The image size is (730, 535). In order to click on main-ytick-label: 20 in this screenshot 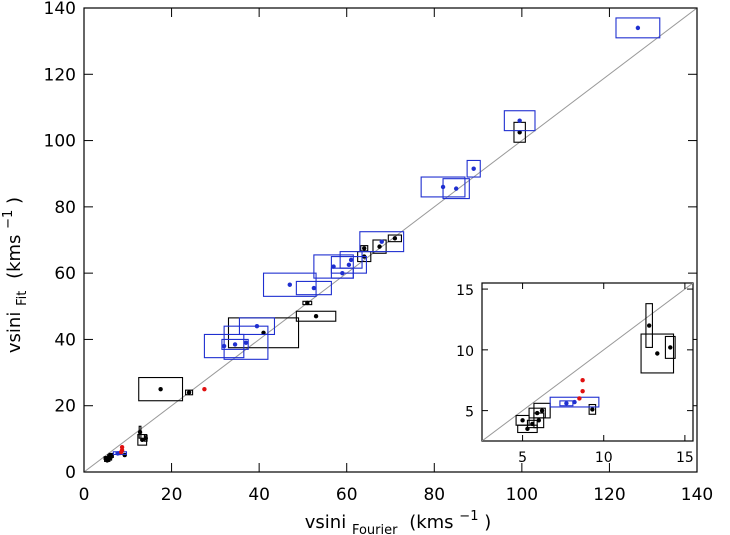, I will do `click(65, 407)`.